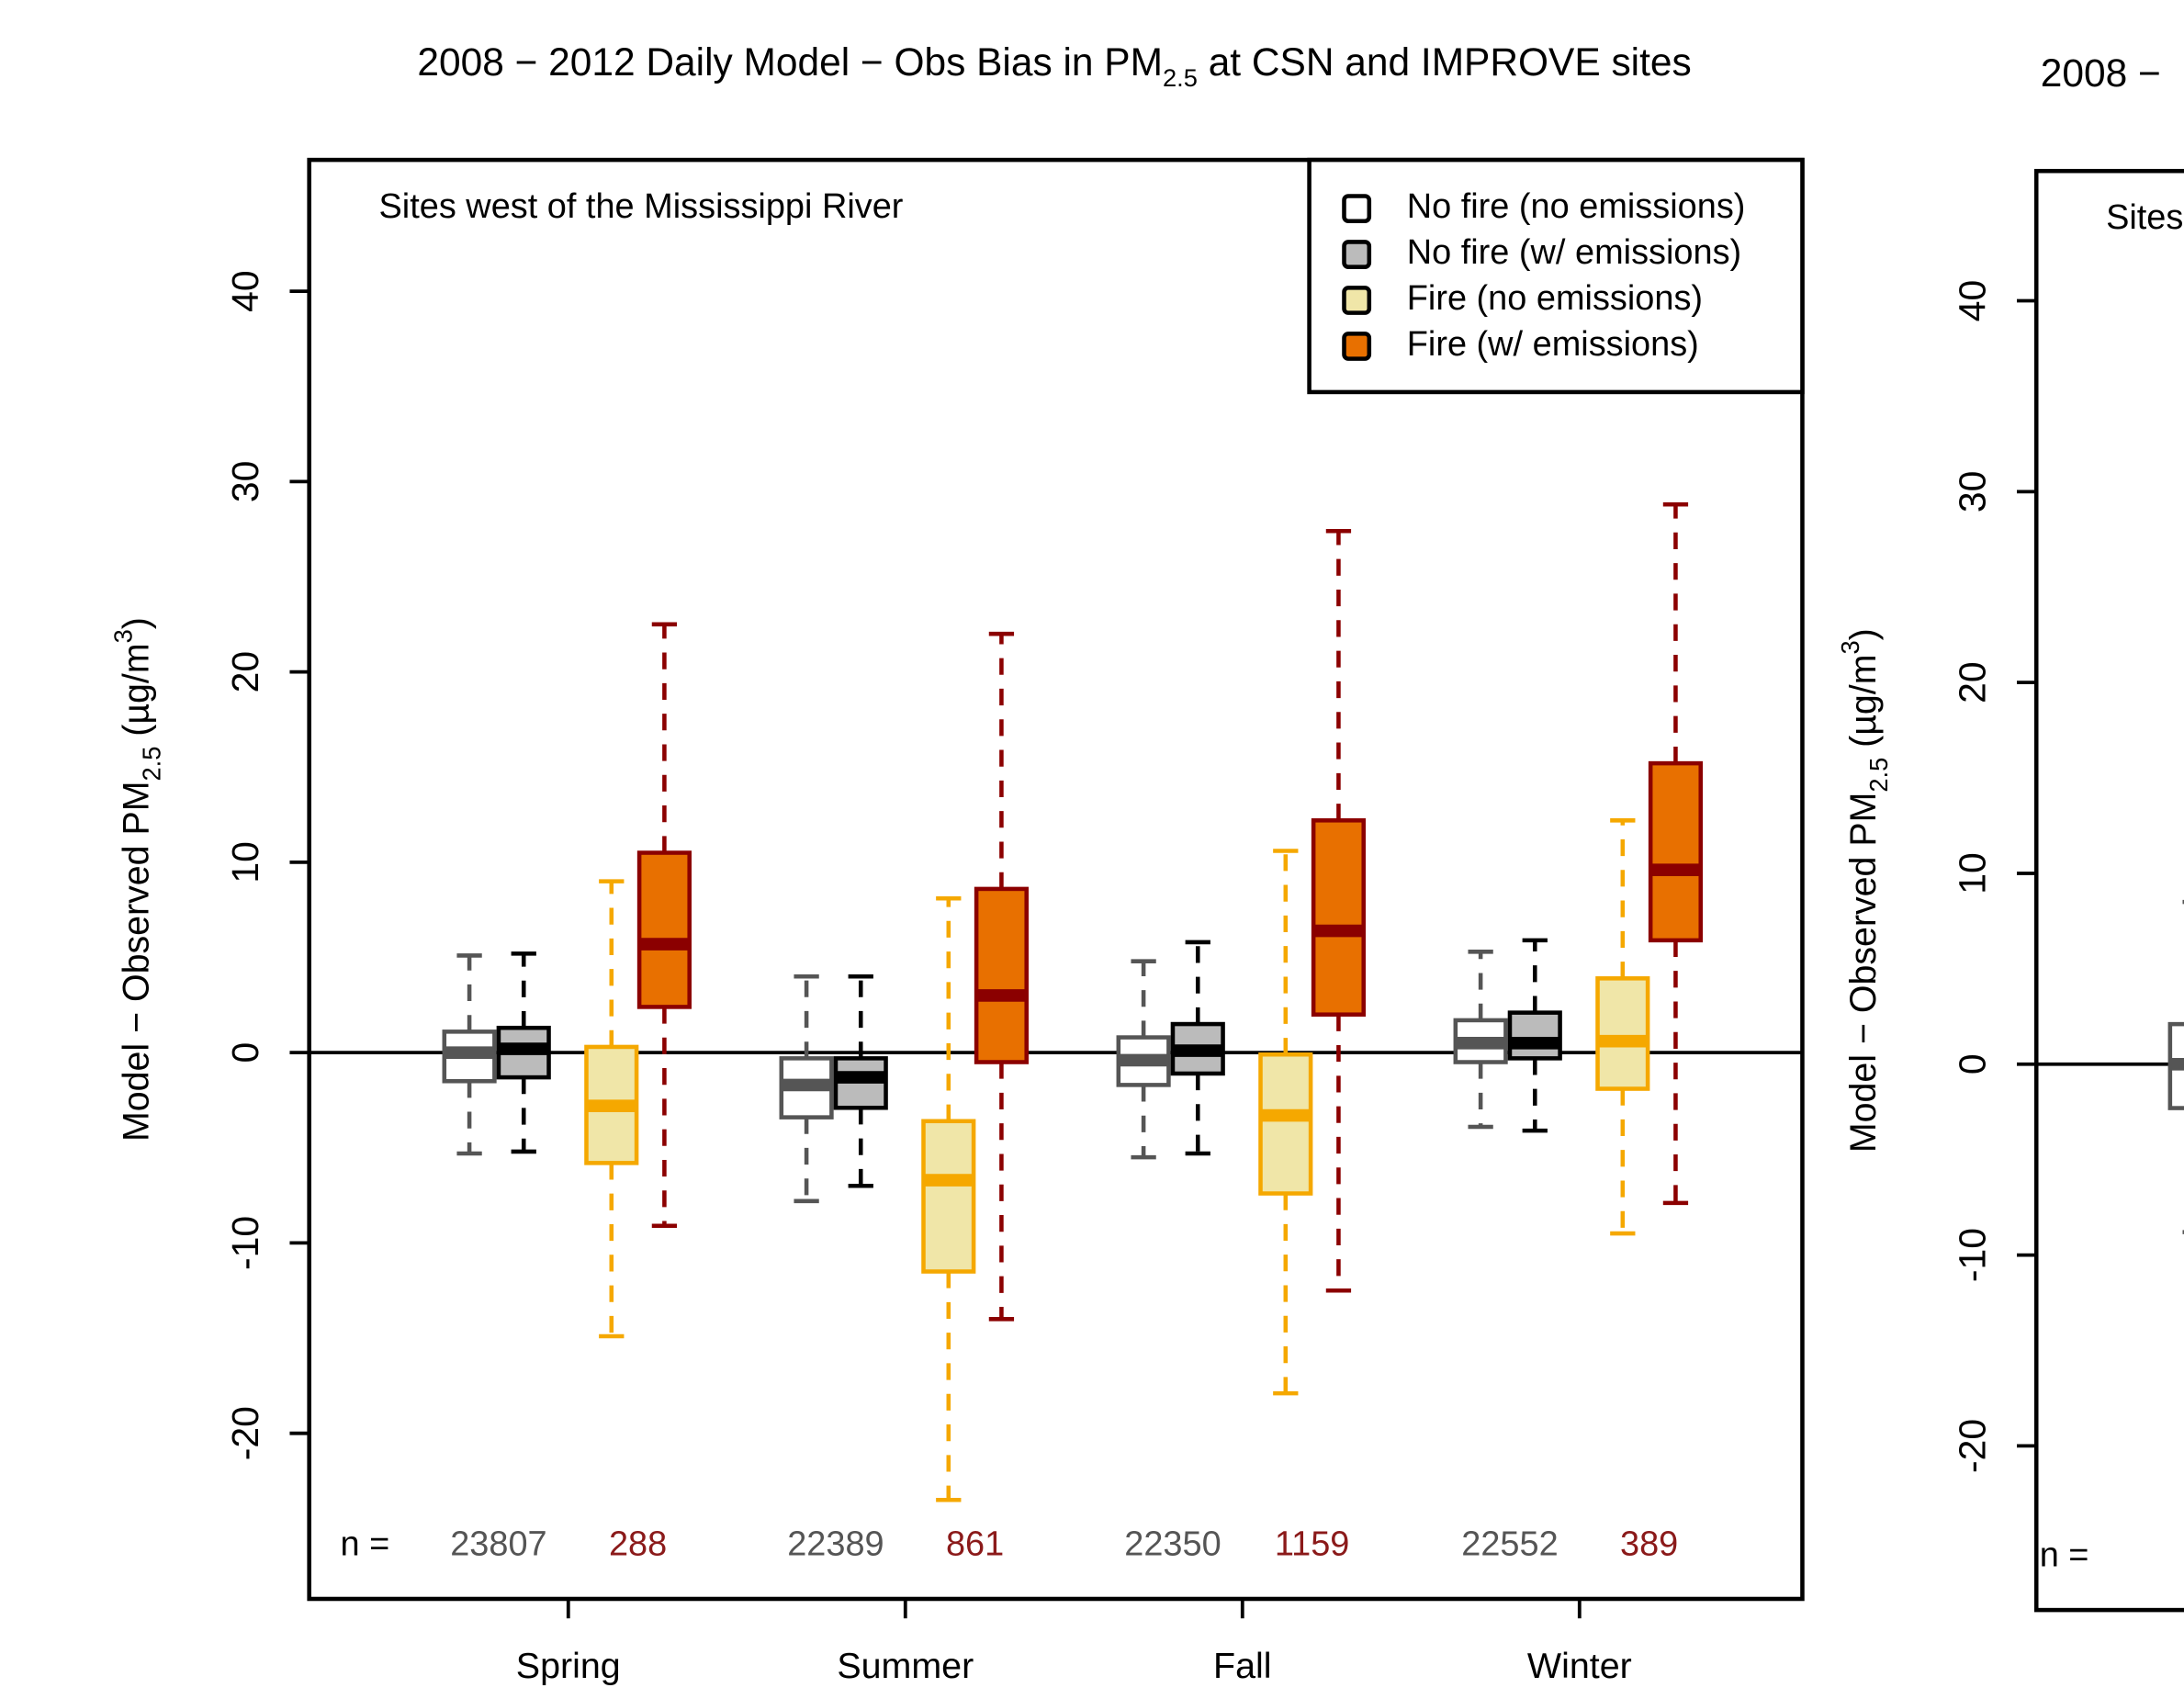  Describe the element at coordinates (1649, 1544) in the screenshot. I see `n-count: 389` at that location.